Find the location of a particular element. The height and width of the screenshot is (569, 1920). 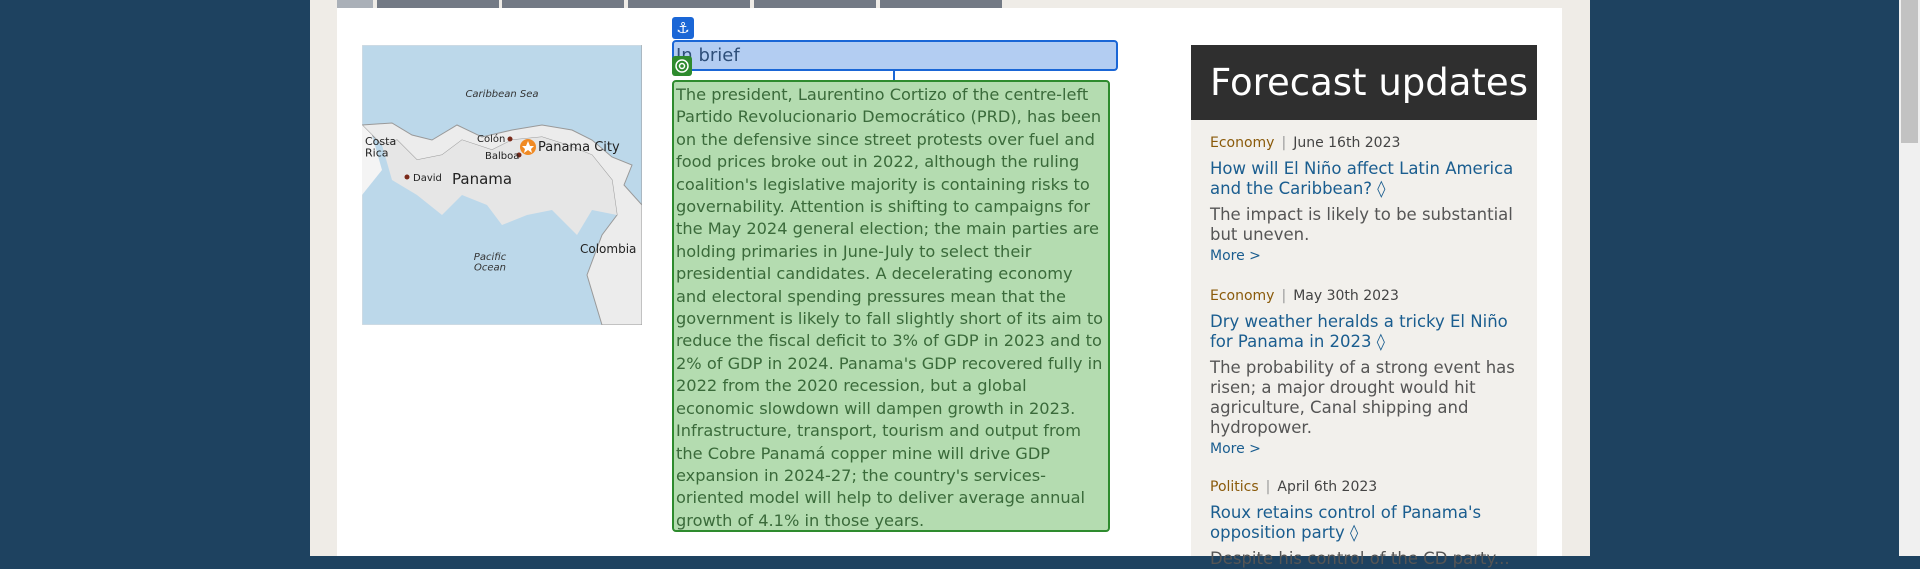

item-date: June 16th 2023 is located at coordinates (1347, 143).